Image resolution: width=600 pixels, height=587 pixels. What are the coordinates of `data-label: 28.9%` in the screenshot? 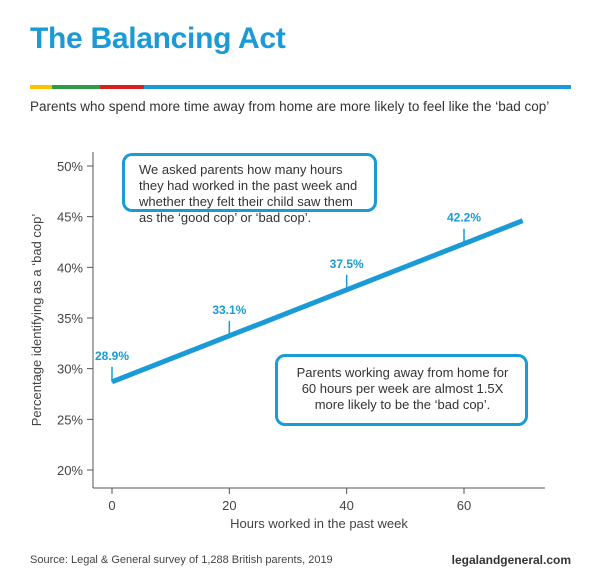 It's located at (112, 356).